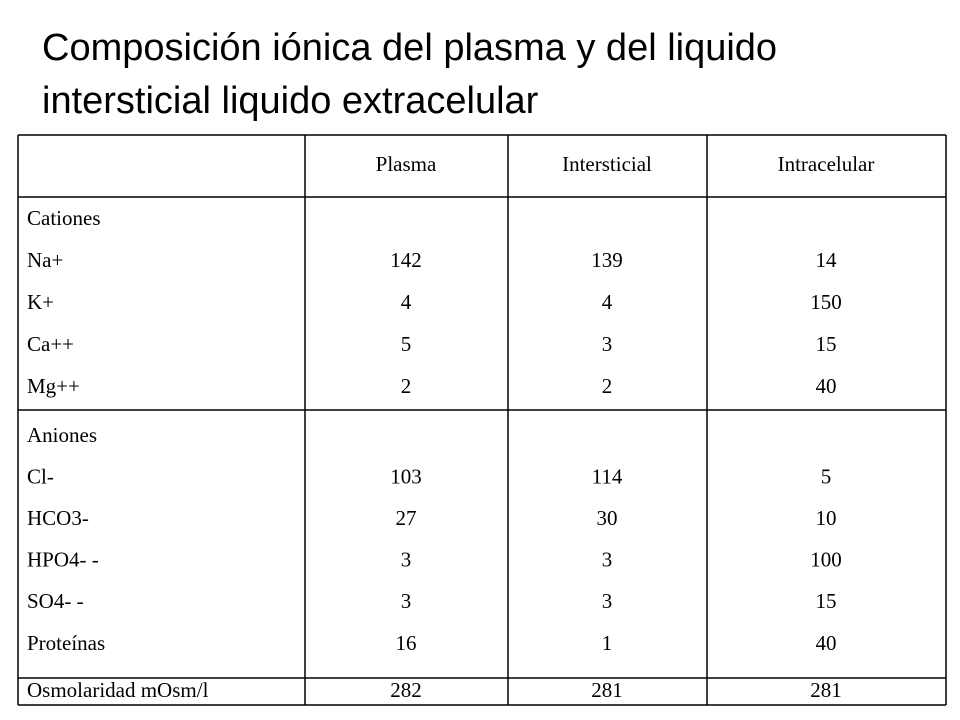 The width and height of the screenshot is (960, 720). What do you see at coordinates (40, 476) in the screenshot?
I see `row-label: Cl-` at bounding box center [40, 476].